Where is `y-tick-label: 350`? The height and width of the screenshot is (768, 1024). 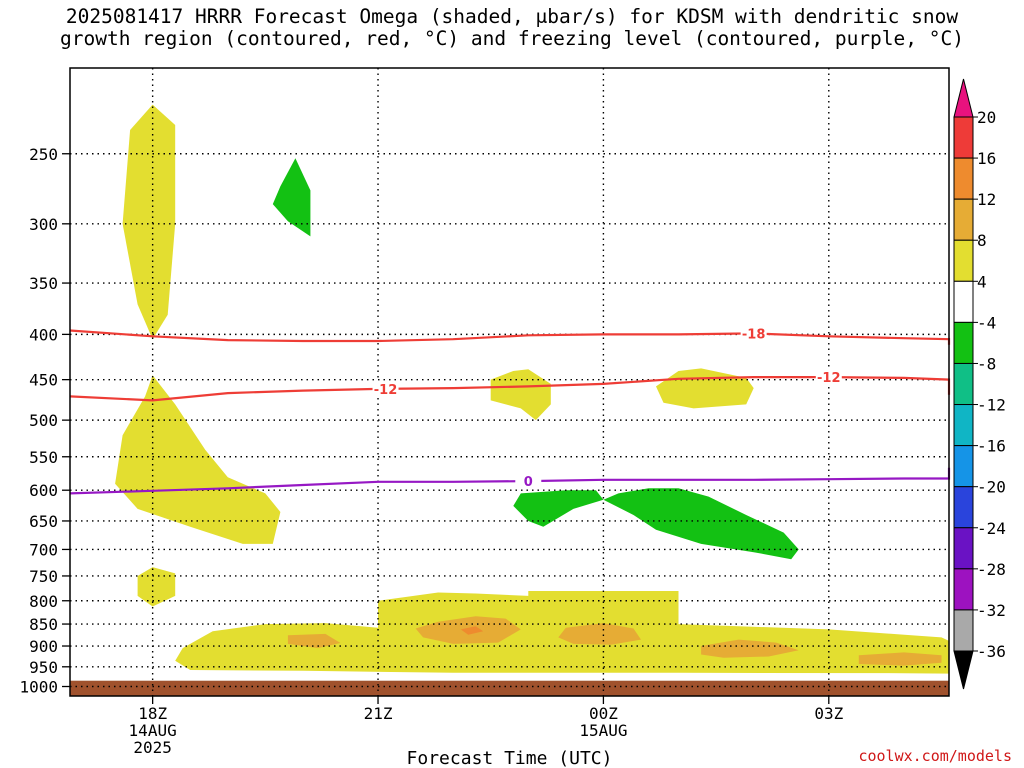 y-tick-label: 350 is located at coordinates (43, 283).